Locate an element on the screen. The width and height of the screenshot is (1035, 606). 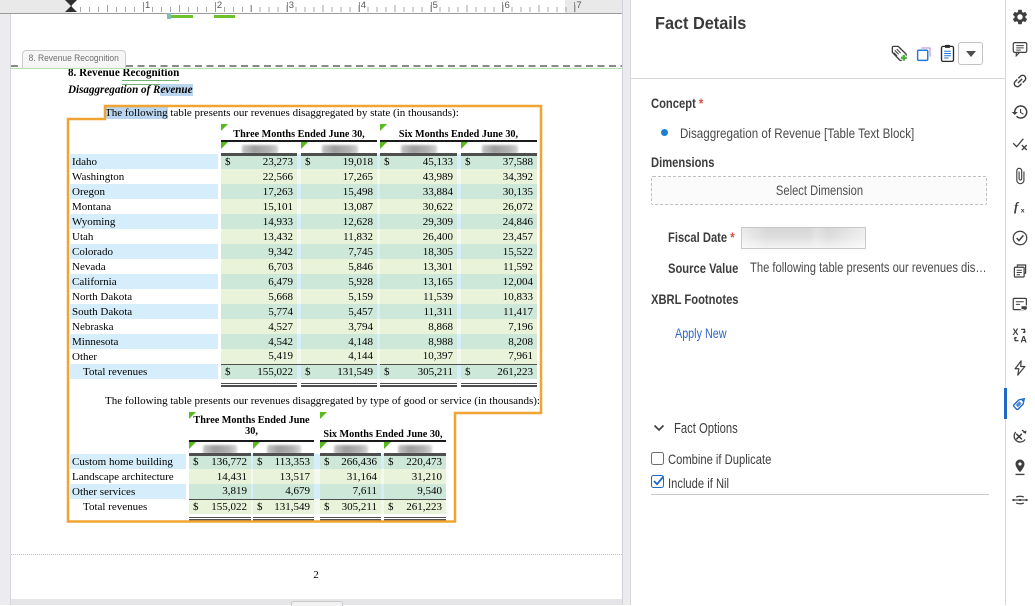
svg-text: X is located at coordinates (1016, 332).